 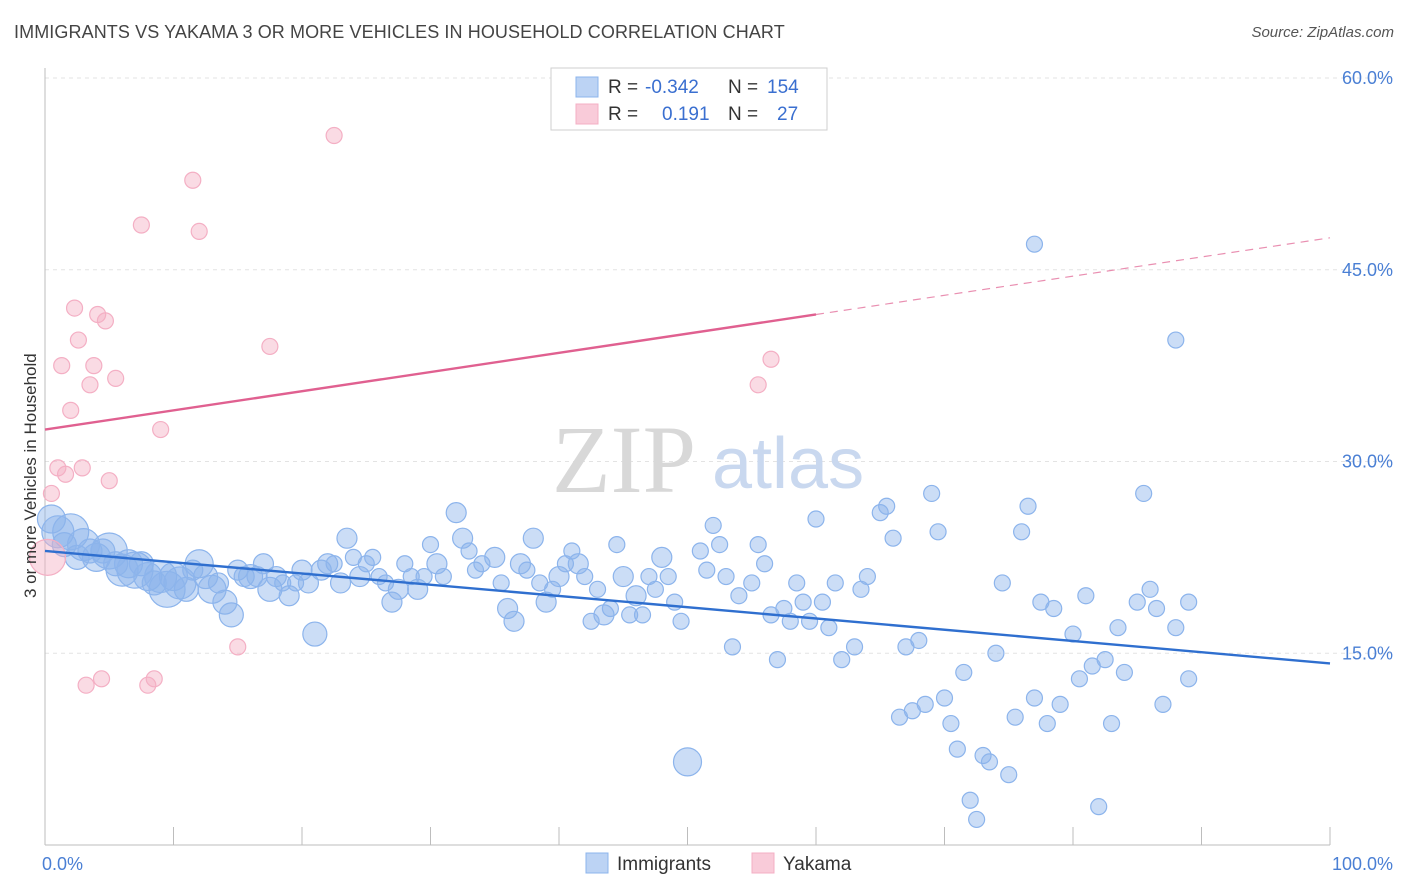 I want to click on legend-n-value-2: 27, so click(x=787, y=114).